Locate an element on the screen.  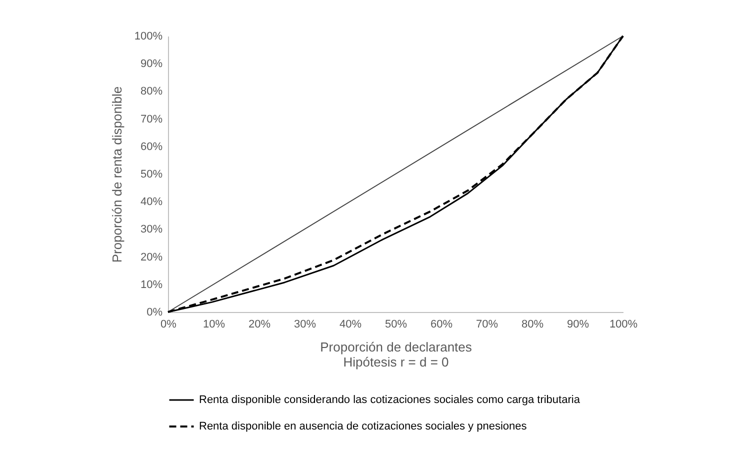
x-tick-label: 50% is located at coordinates (396, 324).